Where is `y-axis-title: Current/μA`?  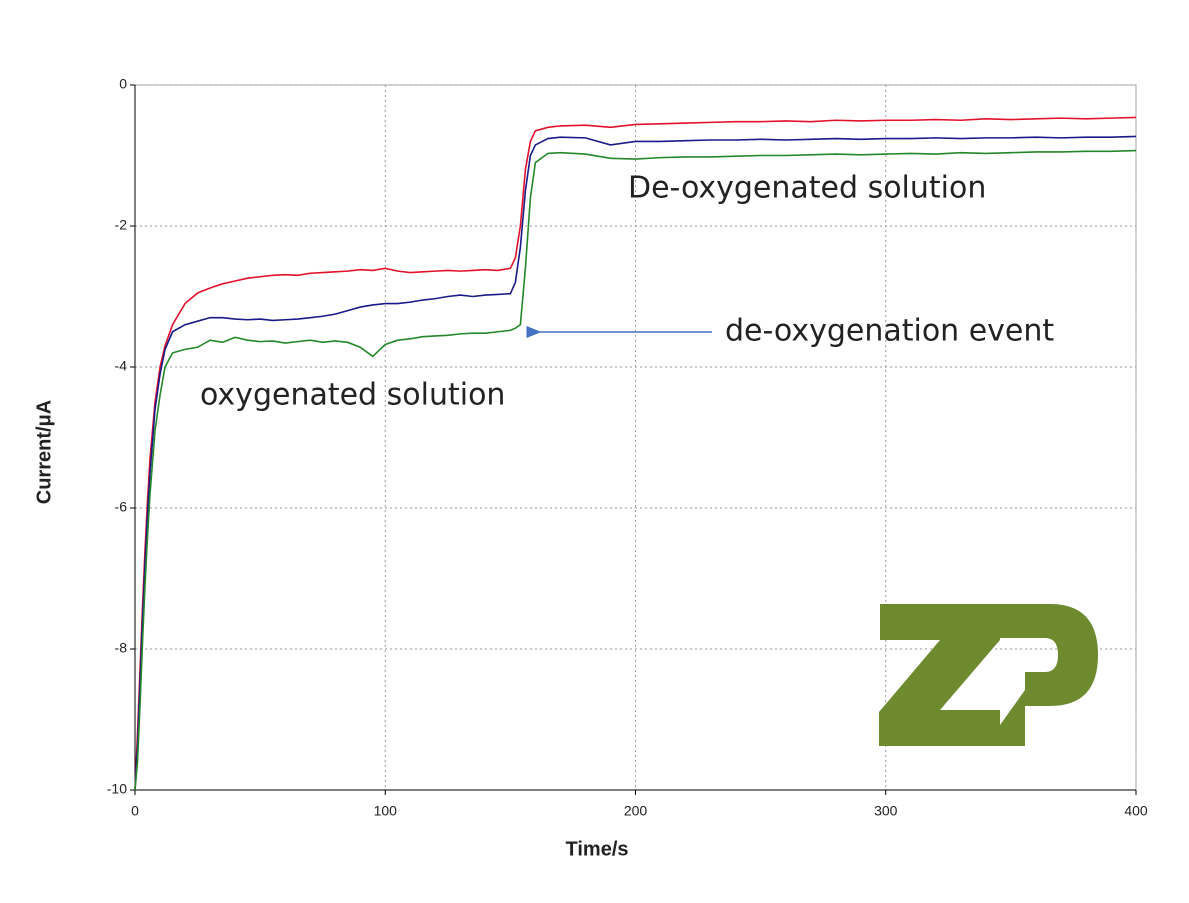
y-axis-title: Current/μA is located at coordinates (44, 452).